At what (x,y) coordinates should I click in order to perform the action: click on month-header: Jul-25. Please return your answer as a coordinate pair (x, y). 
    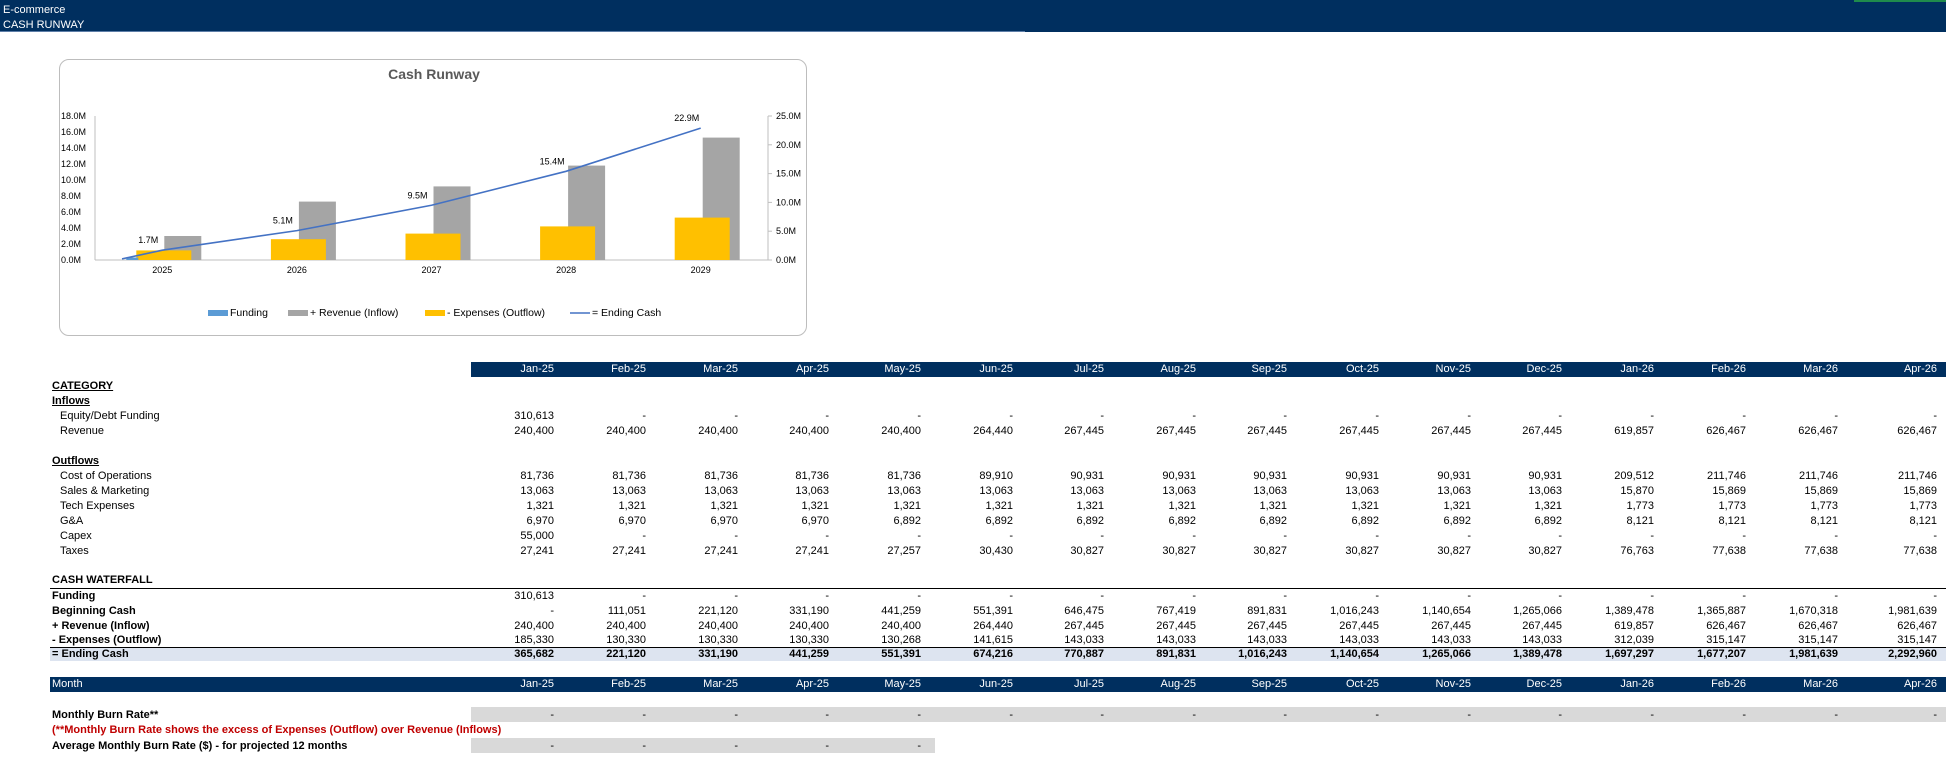
    Looking at the image, I should click on (1089, 369).